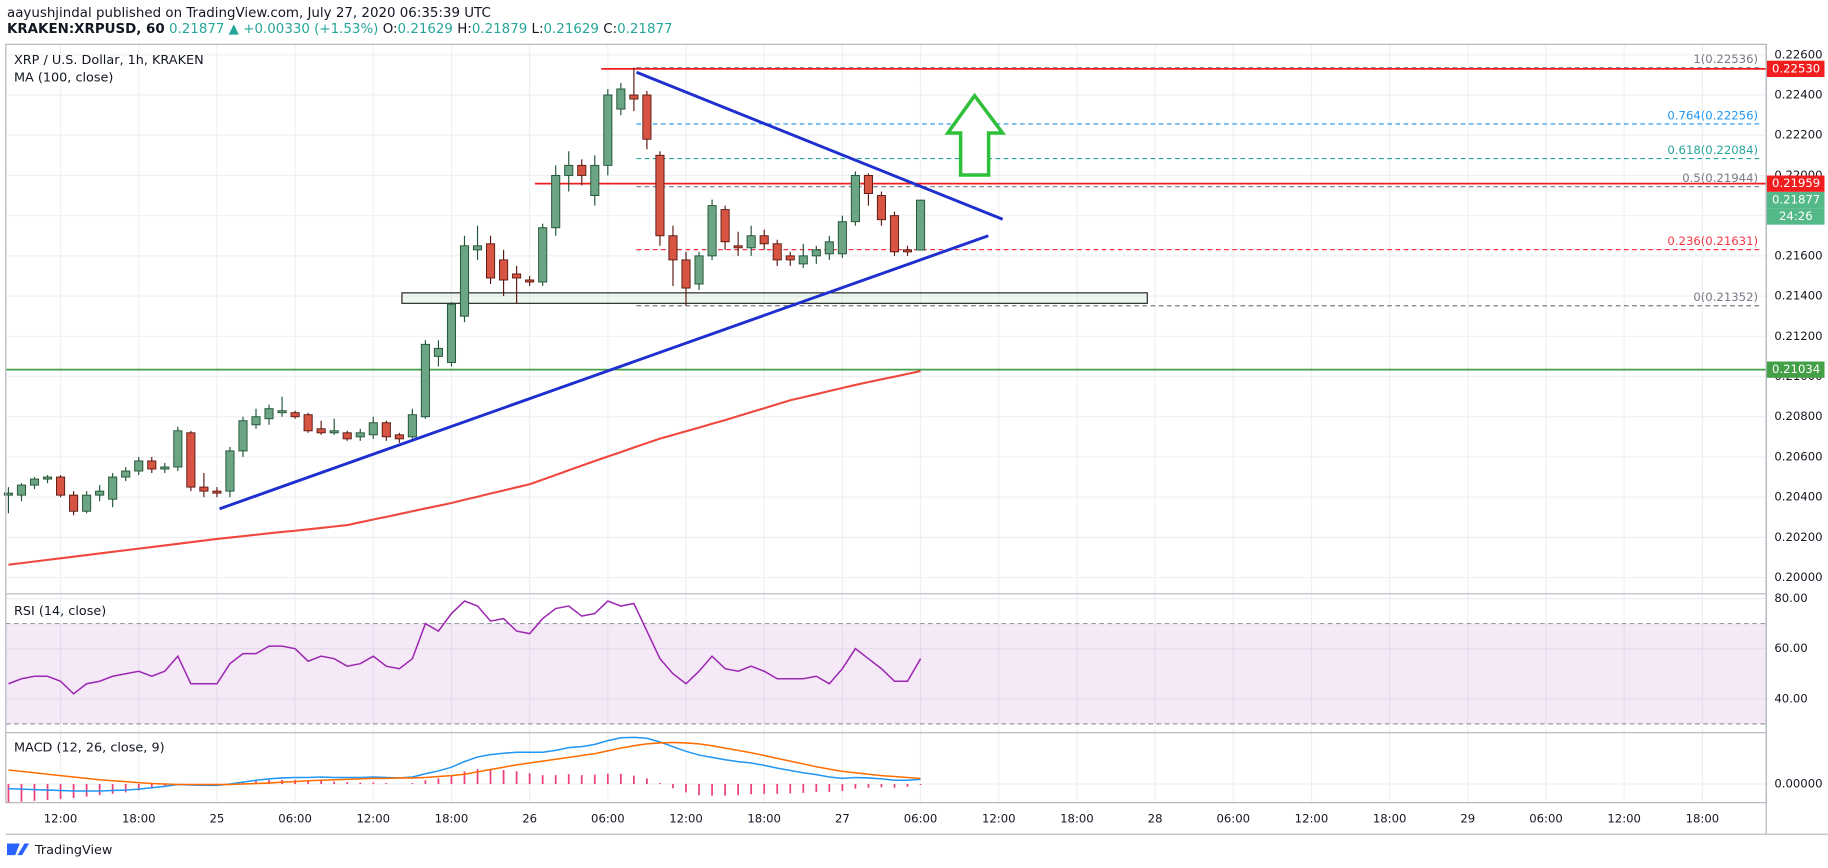 The height and width of the screenshot is (868, 1828). What do you see at coordinates (1155, 818) in the screenshot?
I see `x-tick-label: 28` at bounding box center [1155, 818].